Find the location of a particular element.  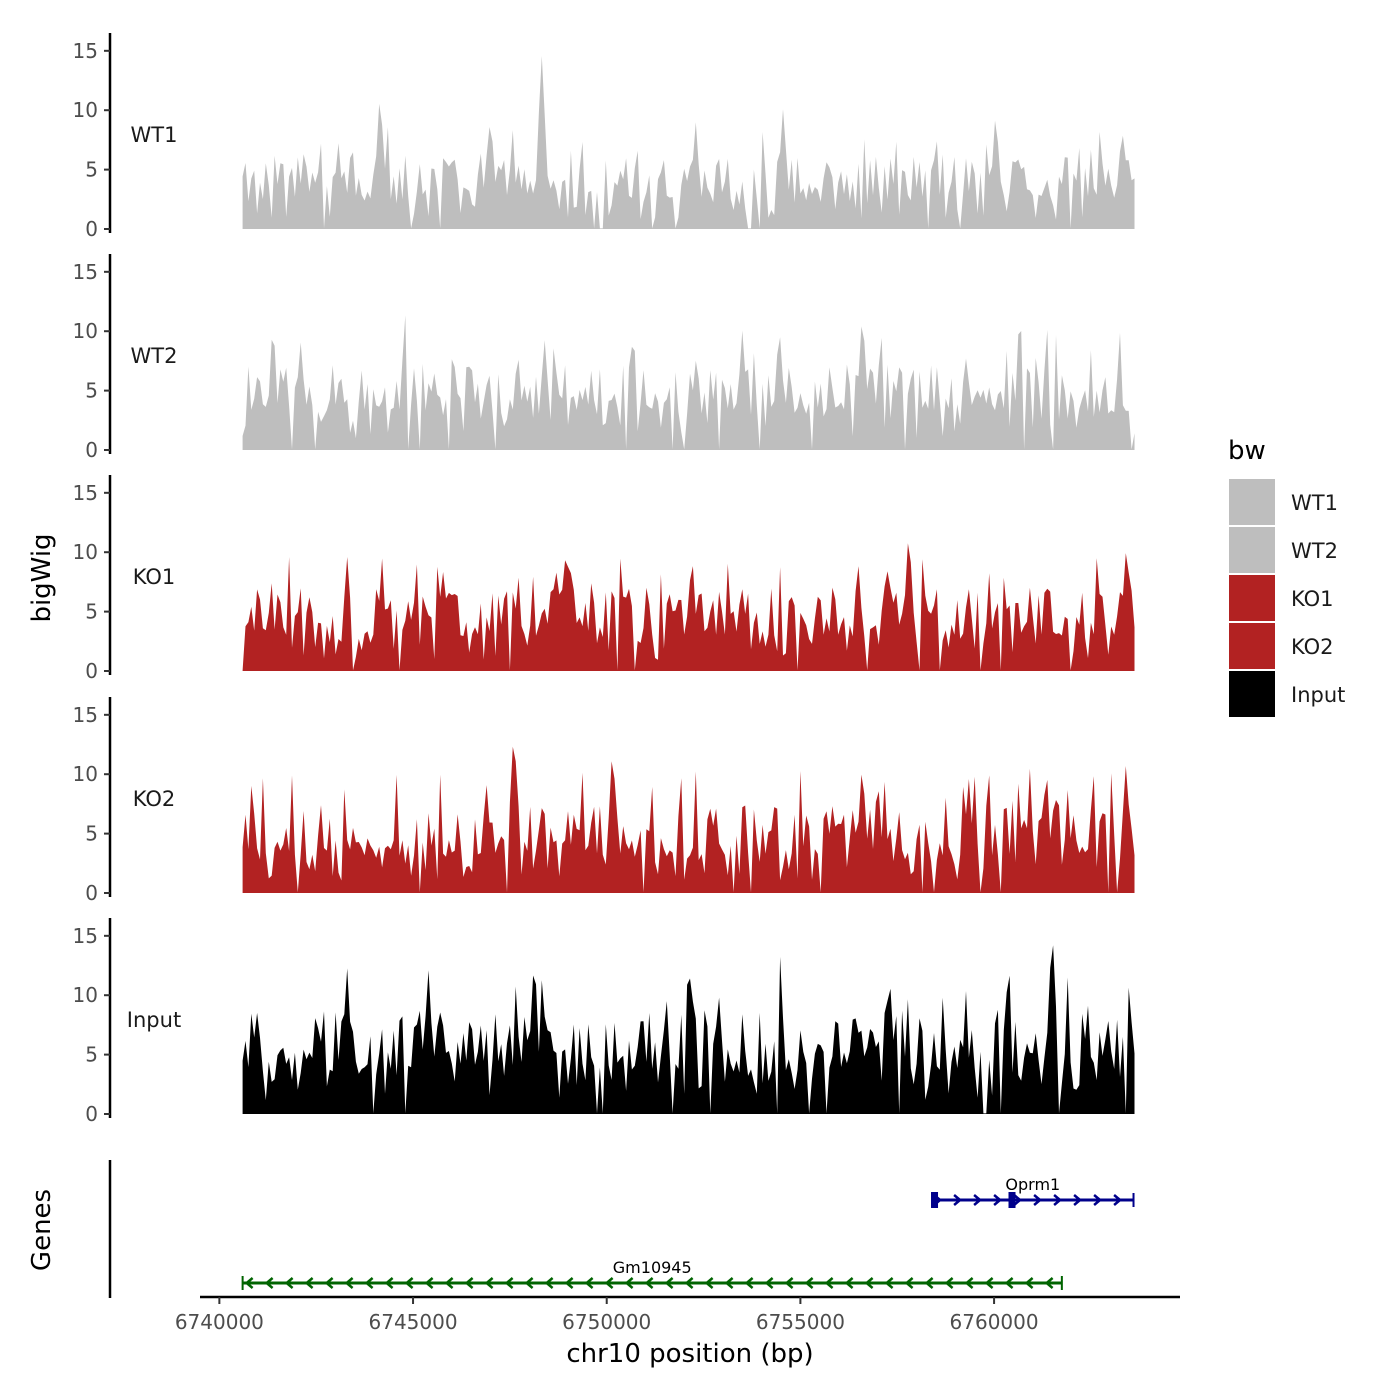

legend-swatch-wt2 is located at coordinates (1252, 550).